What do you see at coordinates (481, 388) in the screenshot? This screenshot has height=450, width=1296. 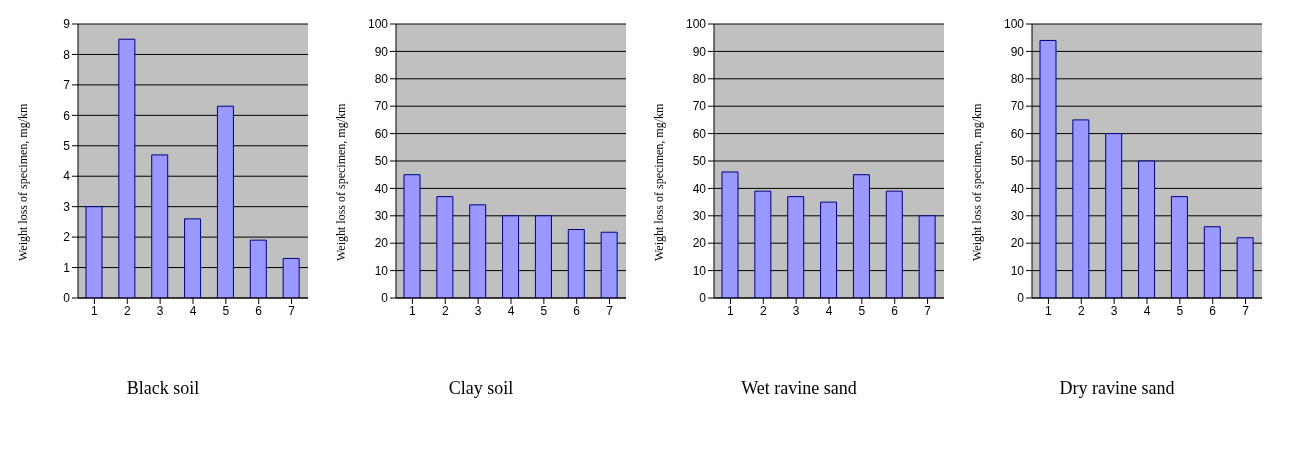 I see `text: Clay soil` at bounding box center [481, 388].